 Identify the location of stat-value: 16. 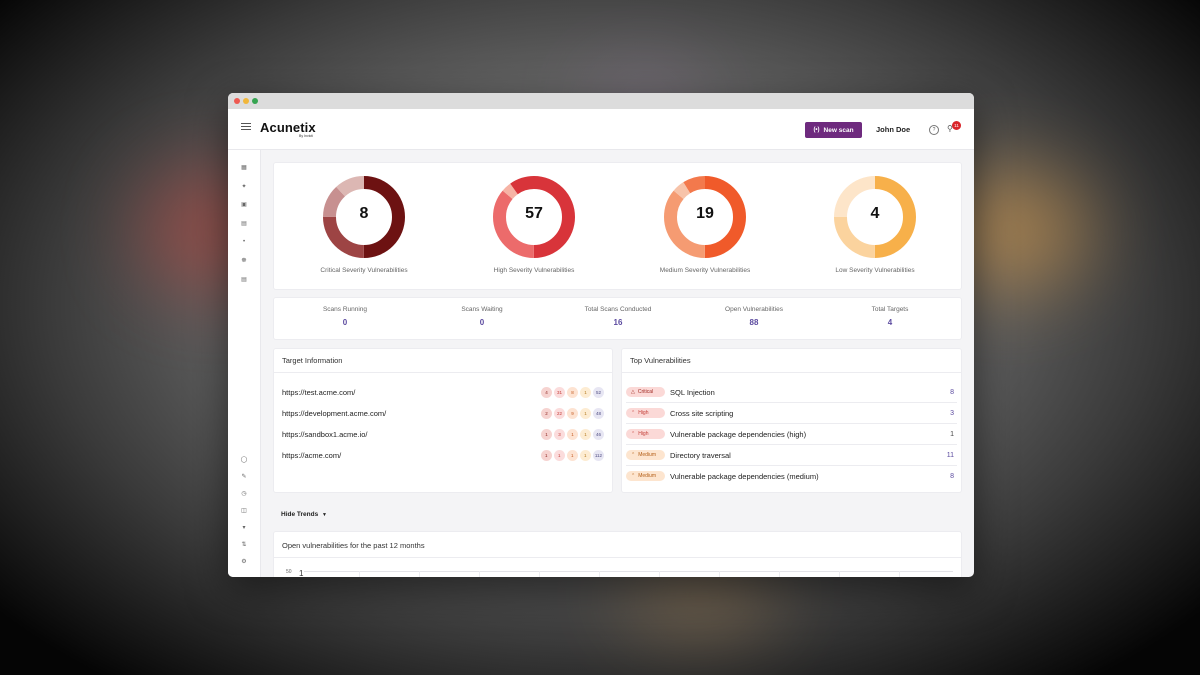
(618, 322).